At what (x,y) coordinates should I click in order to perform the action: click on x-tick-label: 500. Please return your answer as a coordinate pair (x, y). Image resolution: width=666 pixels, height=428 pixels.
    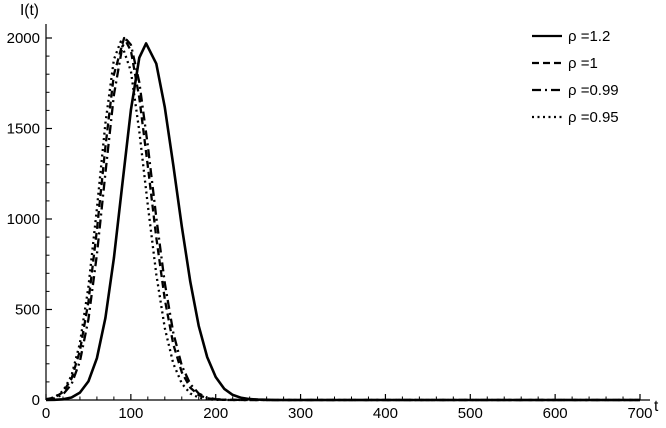
    Looking at the image, I should click on (470, 413).